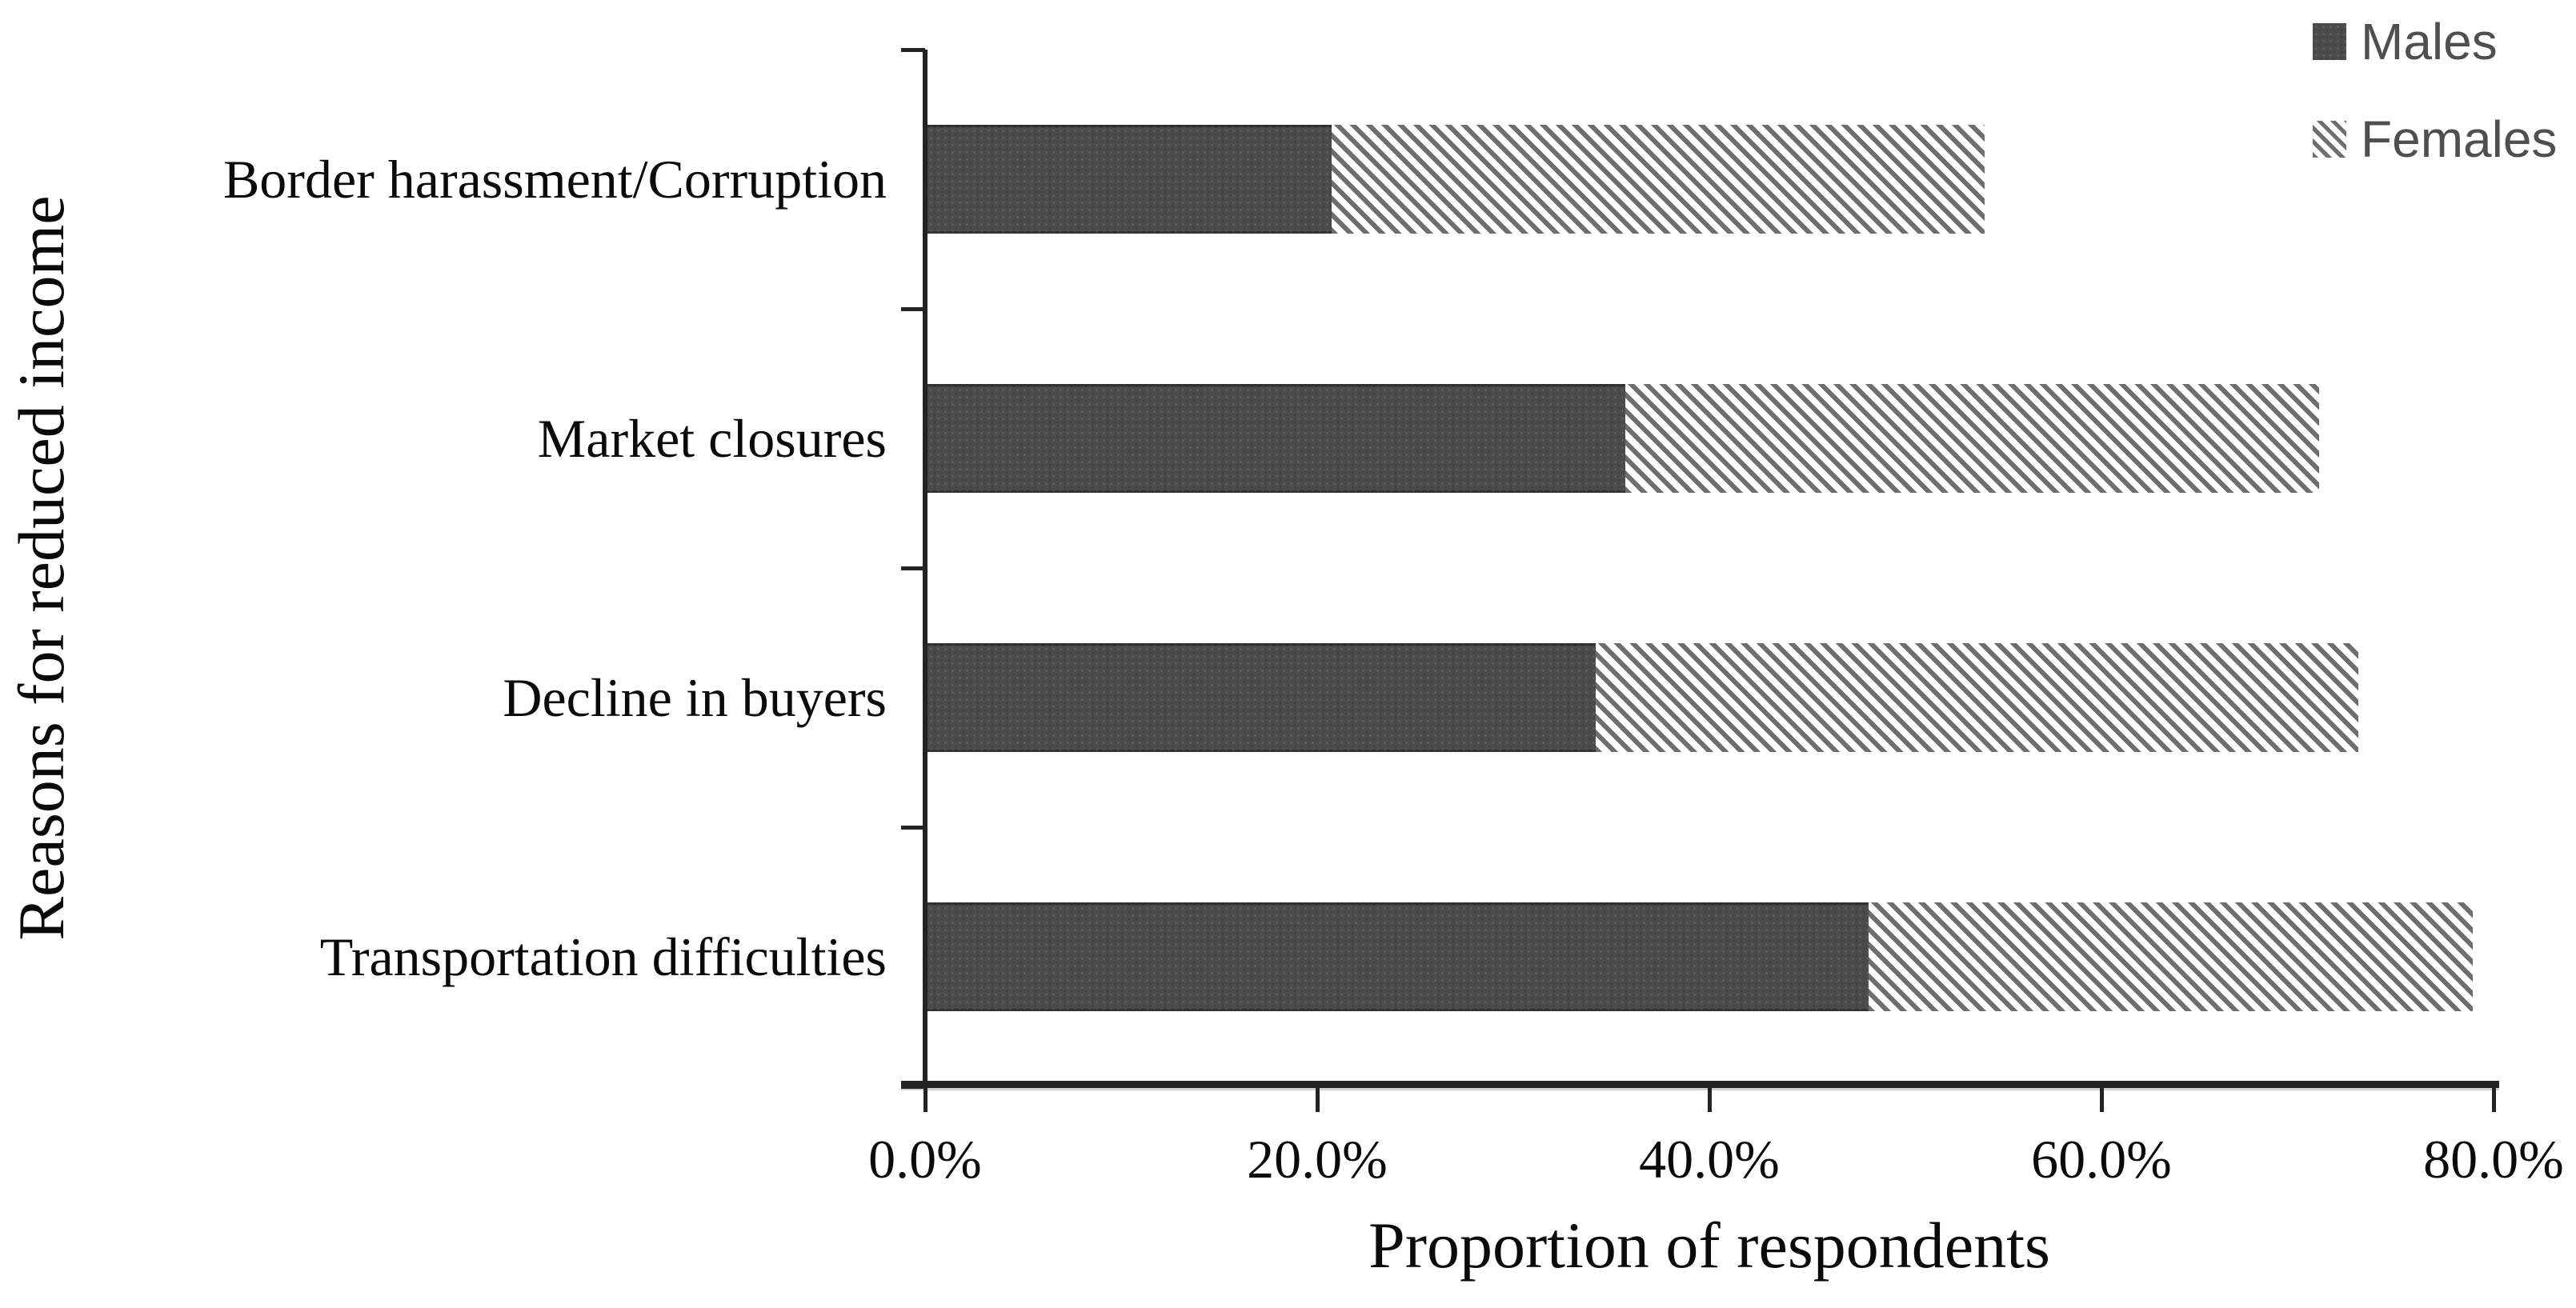 The height and width of the screenshot is (1308, 2576). Describe the element at coordinates (603, 956) in the screenshot. I see `category-label: Transportation difficulties` at that location.